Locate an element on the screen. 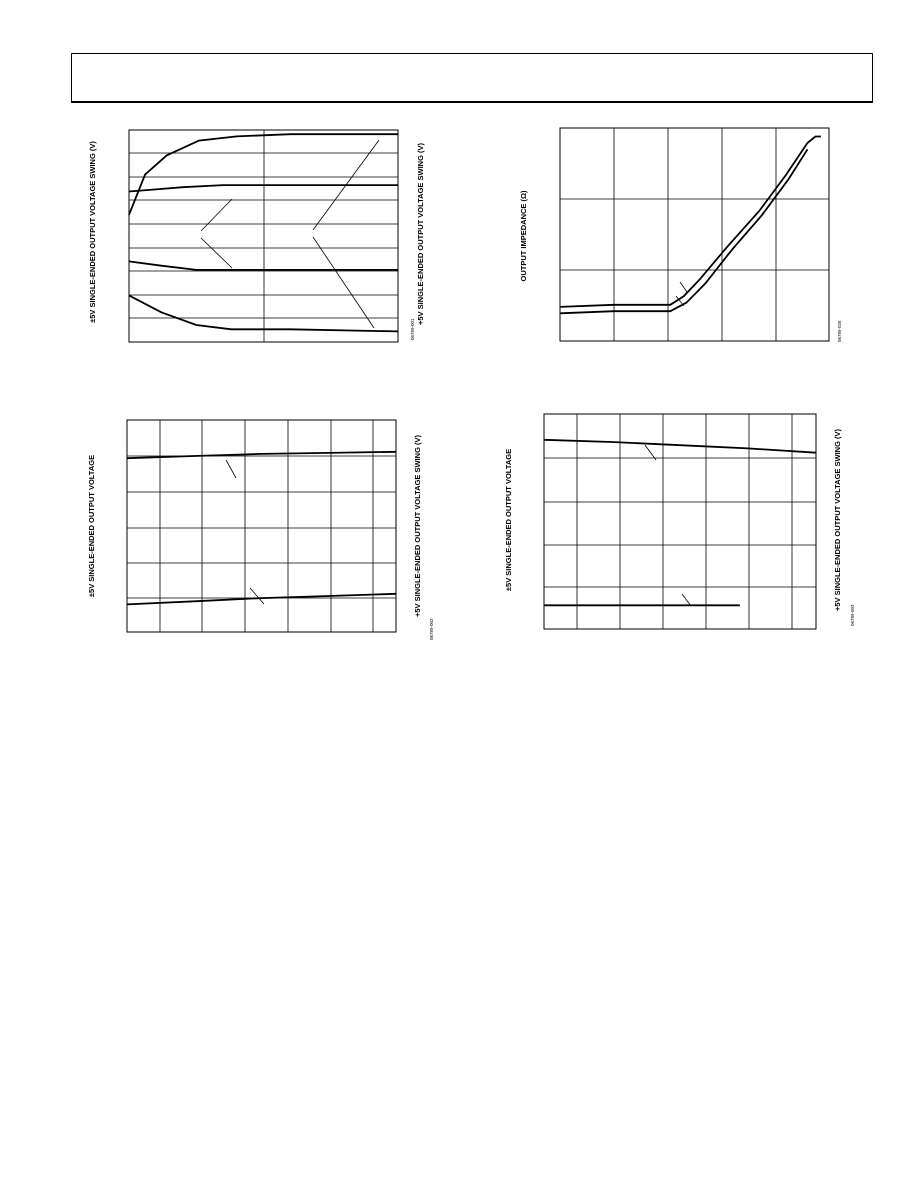 The image size is (918, 1188). chart-output-impedance: OUTPUT IMPEDANCE (Ω) 06789-026 is located at coordinates (680, 234).